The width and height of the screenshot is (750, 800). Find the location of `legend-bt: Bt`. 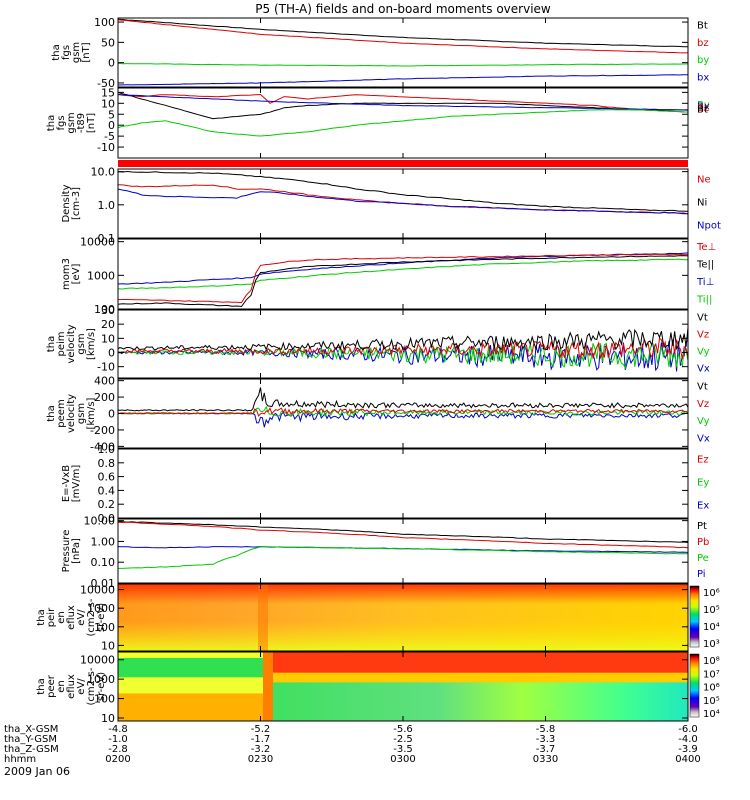

legend-bt: Bt is located at coordinates (702, 110).